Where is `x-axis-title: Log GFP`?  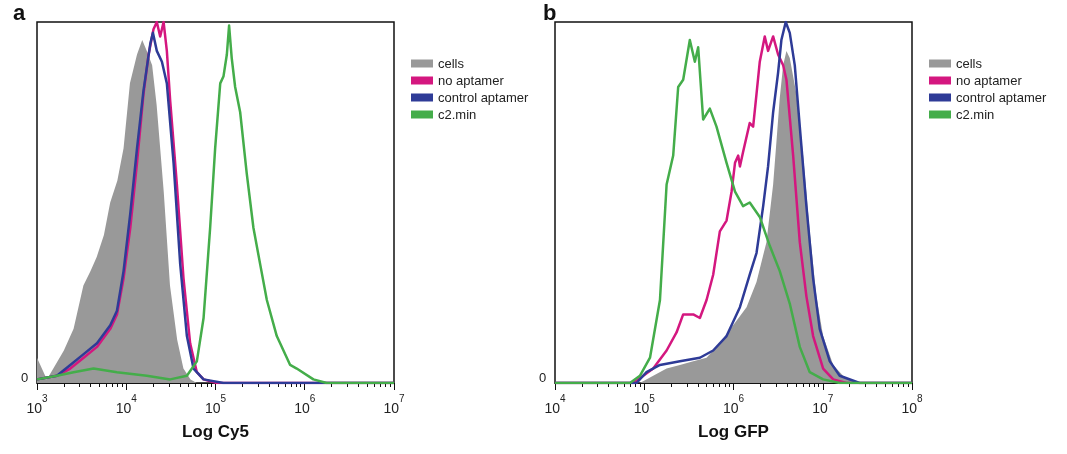
x-axis-title: Log GFP is located at coordinates (733, 431).